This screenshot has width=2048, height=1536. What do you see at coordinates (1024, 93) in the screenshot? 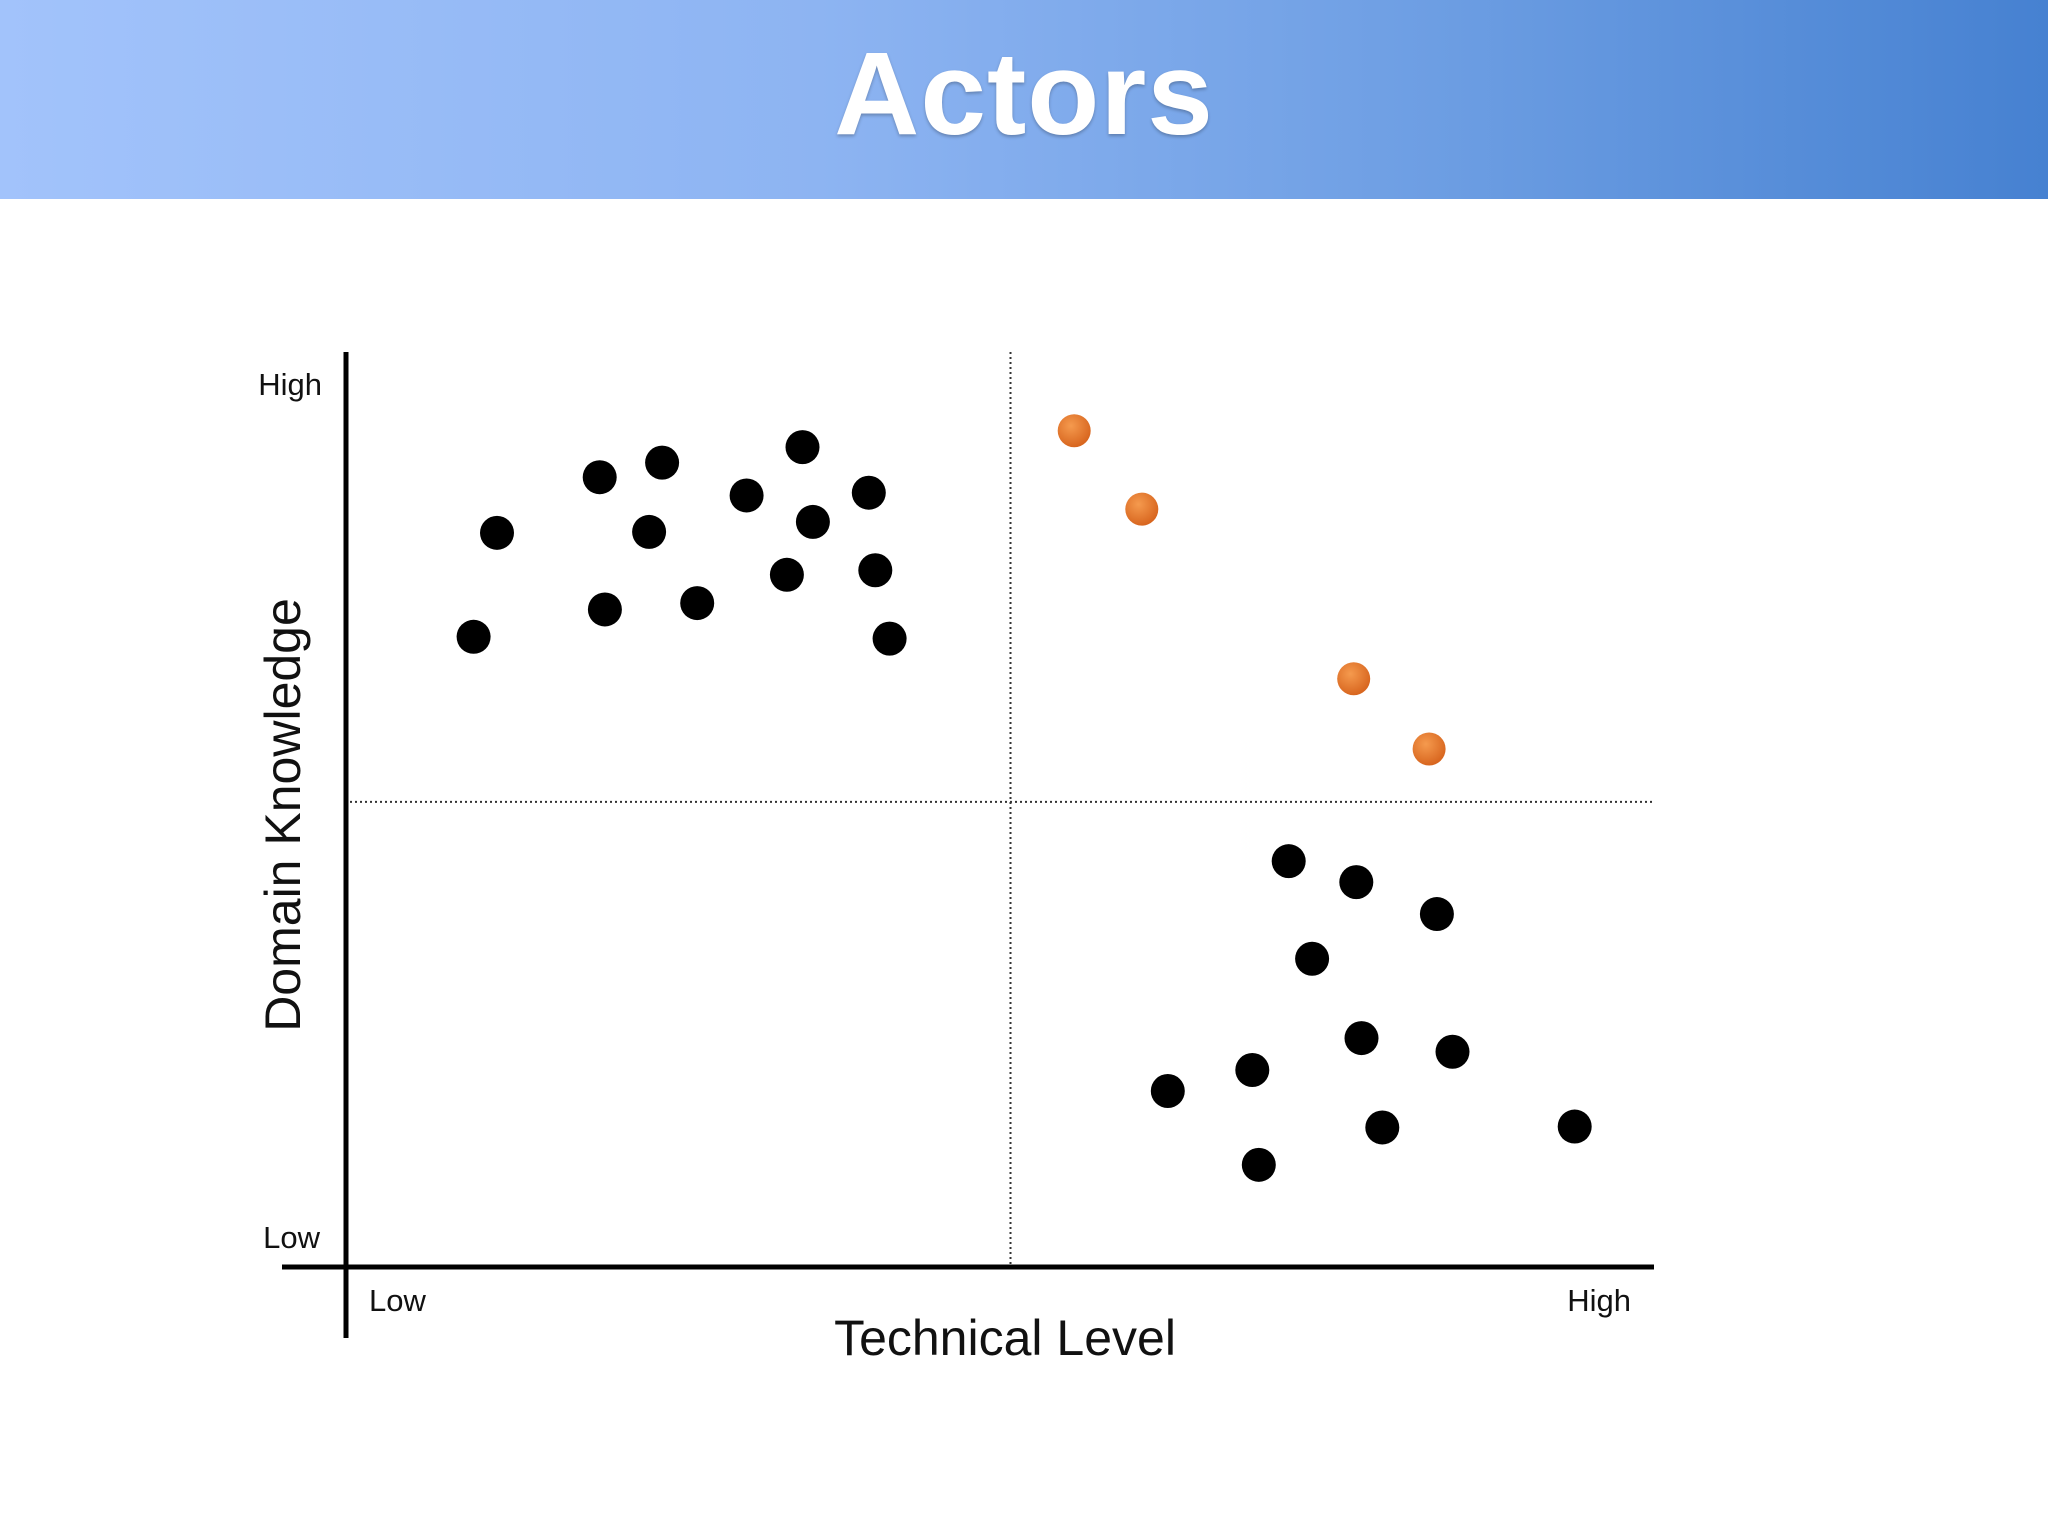
I see `slide-title: Actors` at bounding box center [1024, 93].